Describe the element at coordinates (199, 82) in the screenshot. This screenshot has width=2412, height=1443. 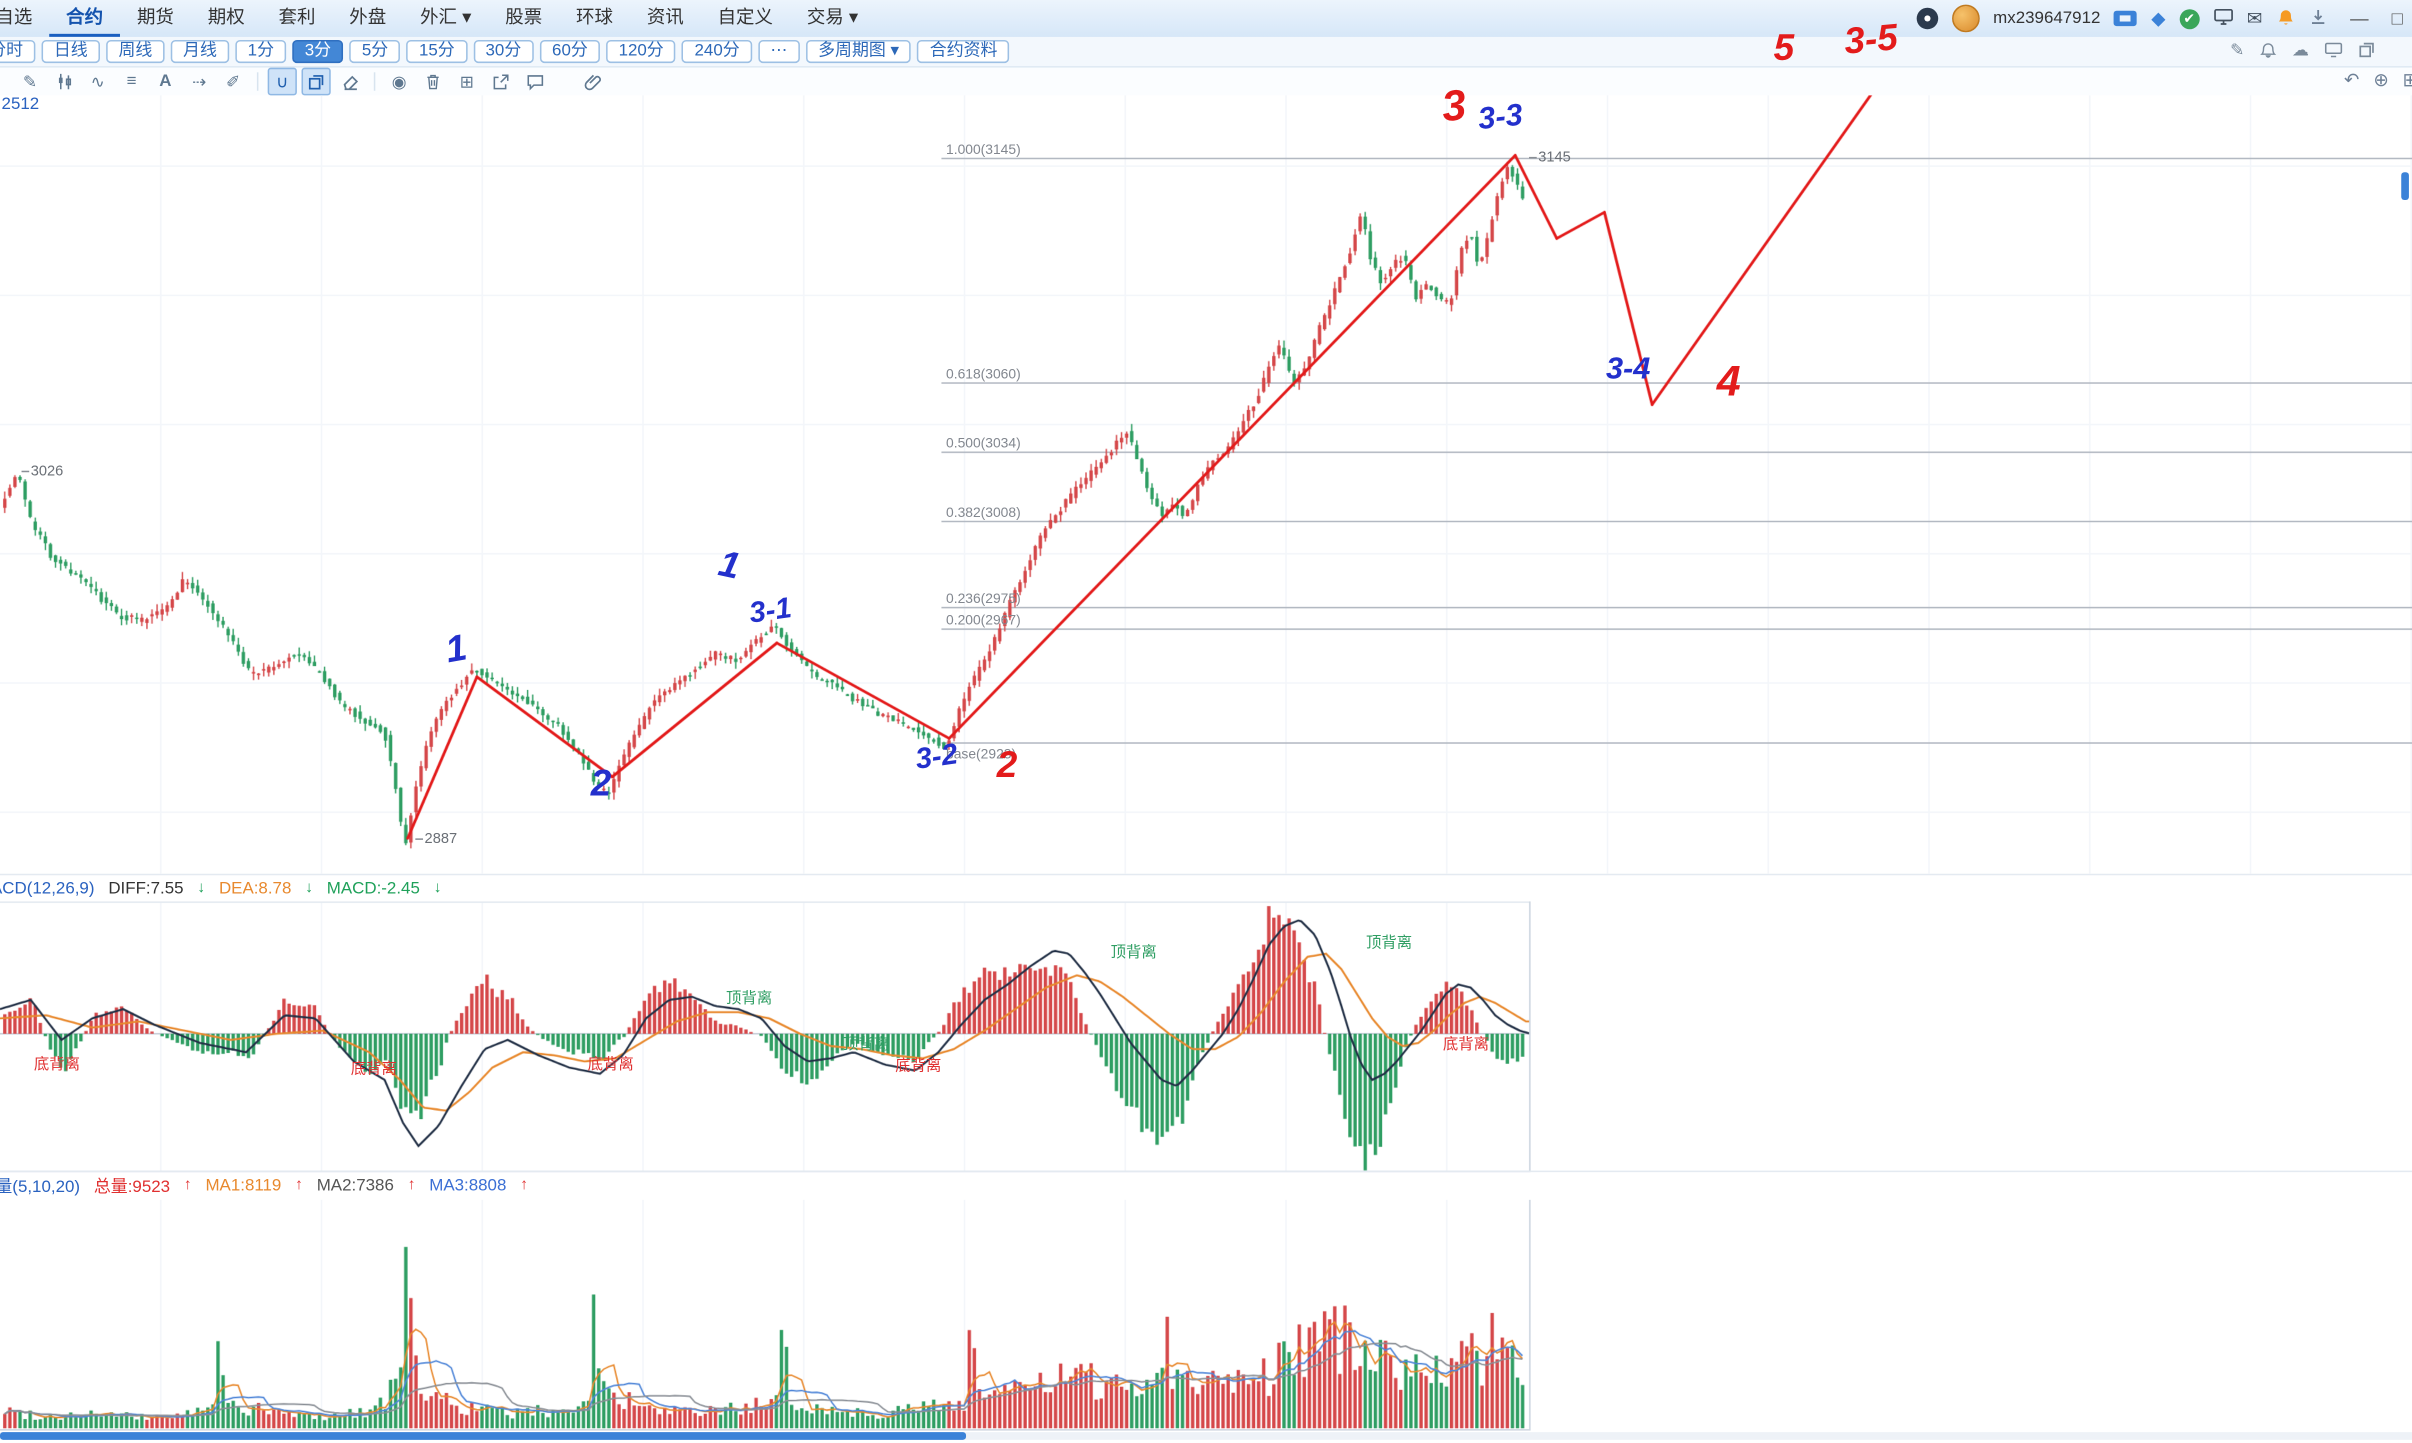
I see `arrow-tool-icon: ⇢` at that location.